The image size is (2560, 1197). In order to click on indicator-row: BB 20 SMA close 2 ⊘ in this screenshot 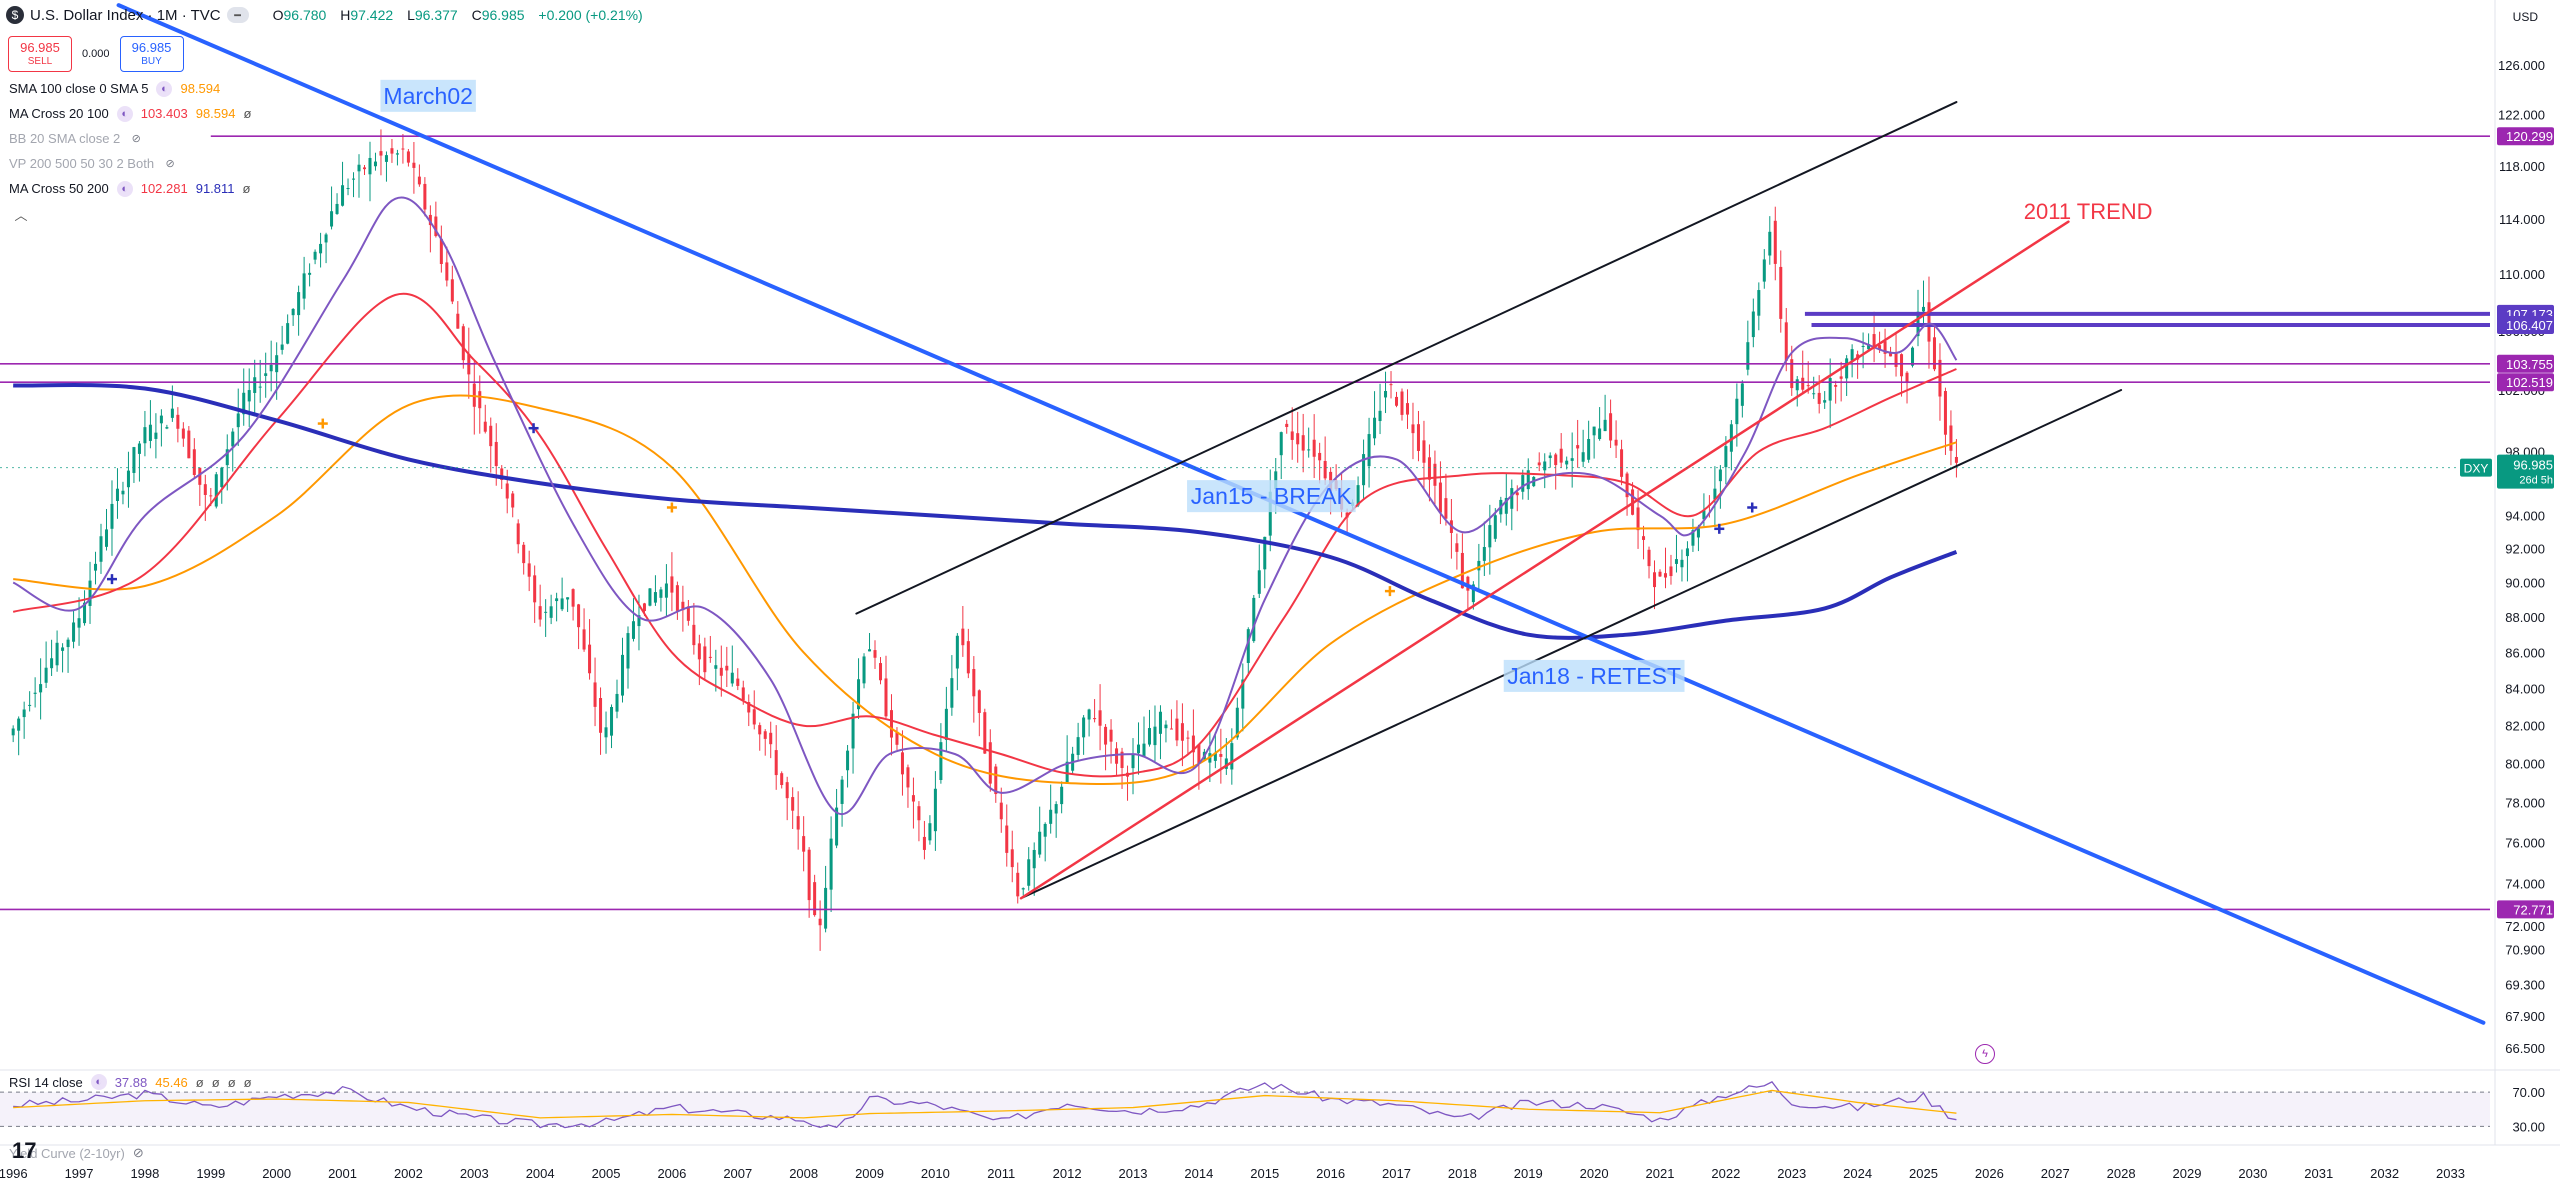, I will do `click(130, 138)`.